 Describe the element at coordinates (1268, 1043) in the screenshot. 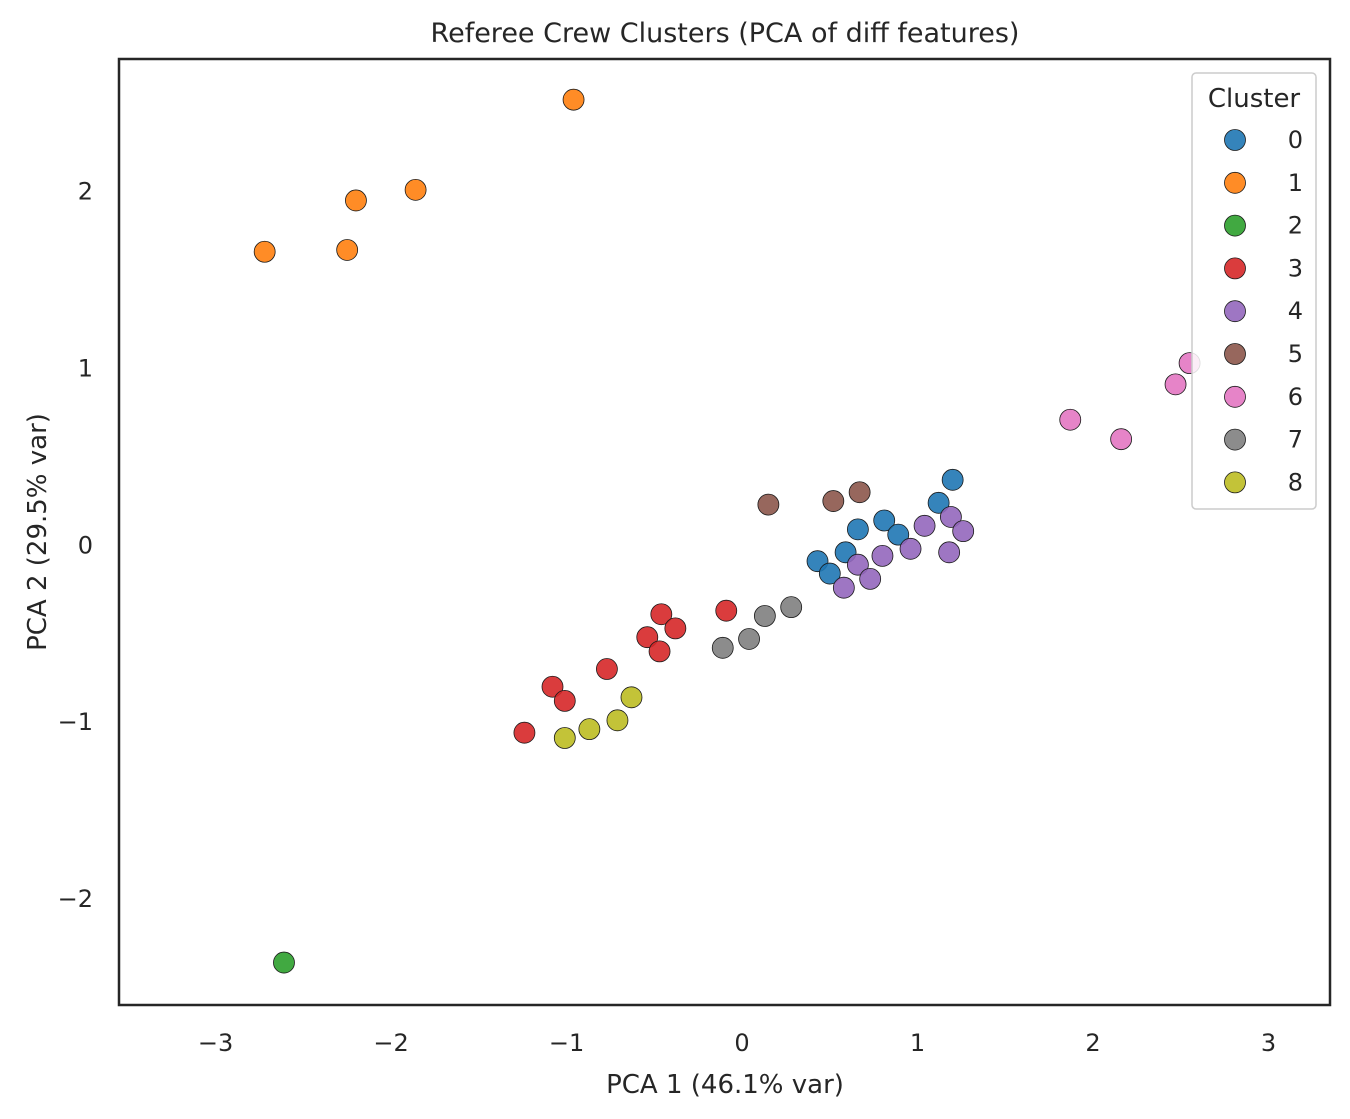

I see `x-tick-label: 3` at that location.